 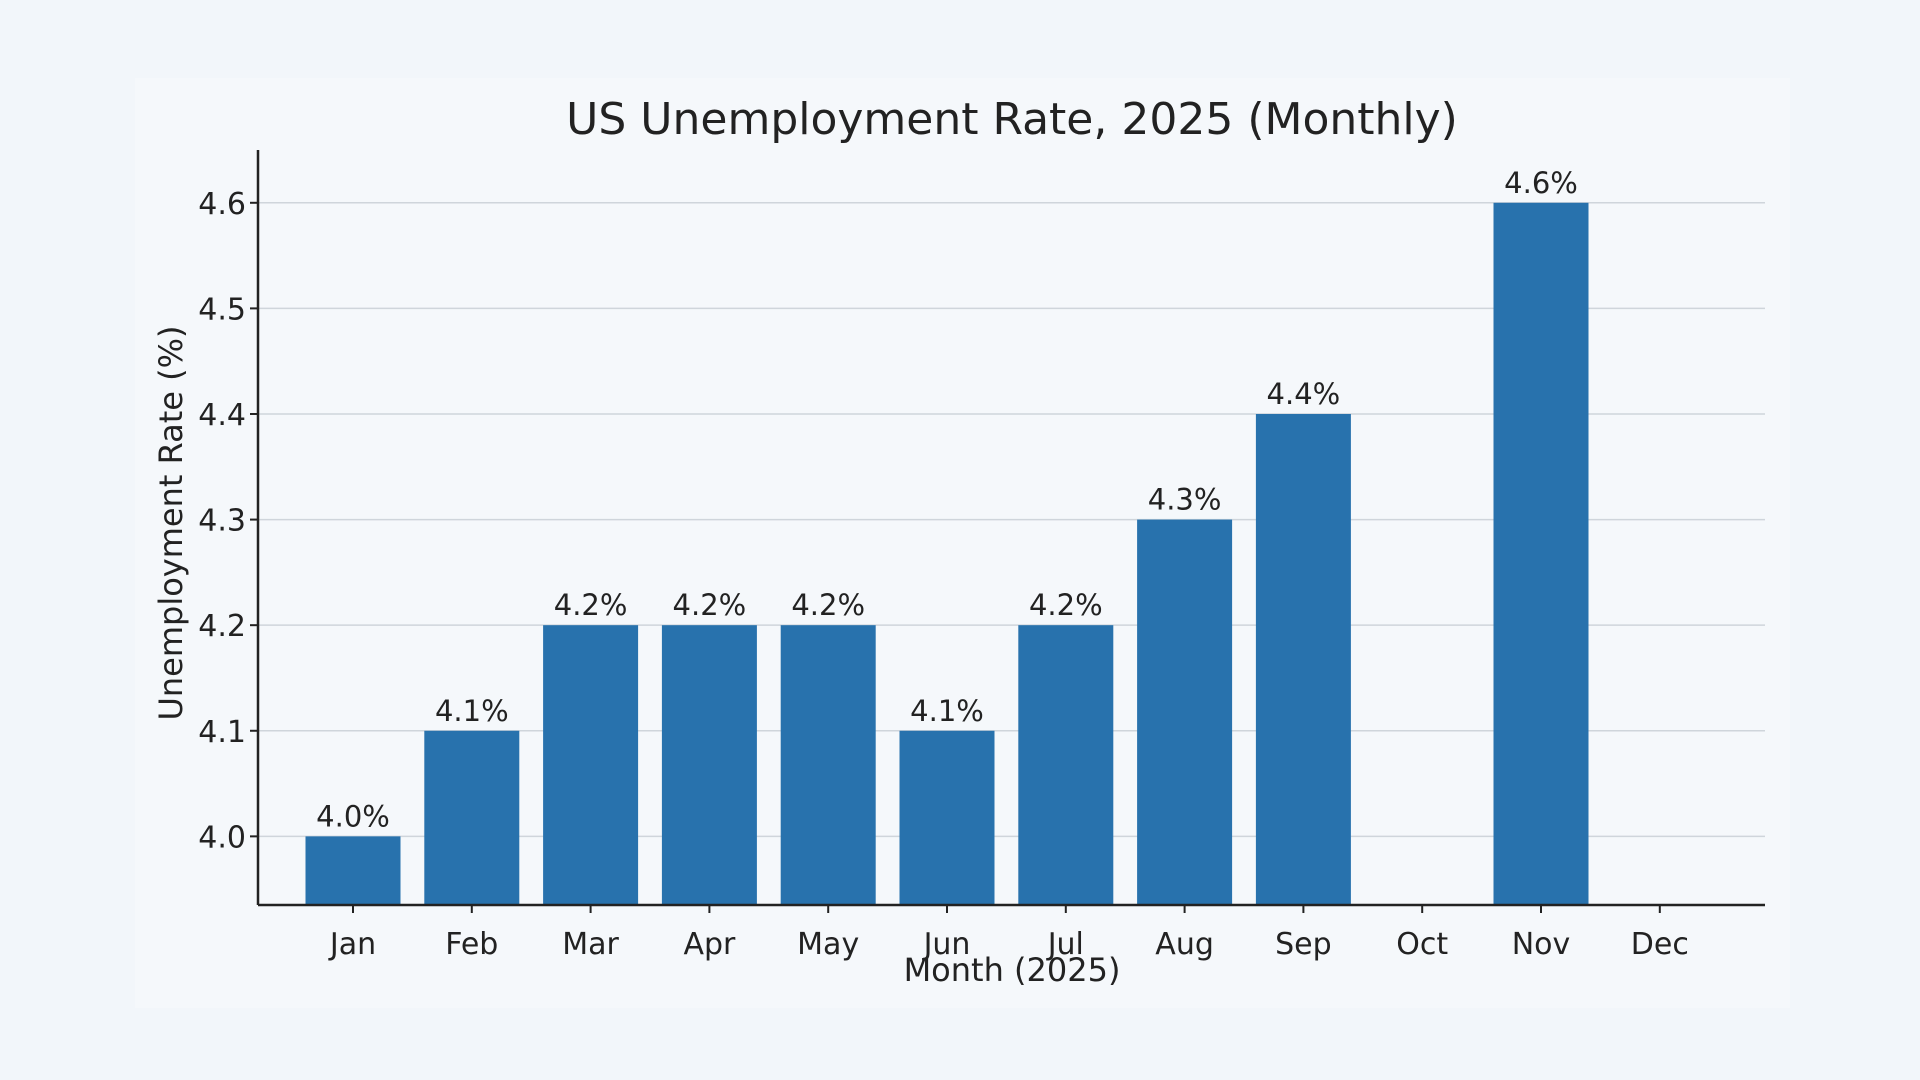 What do you see at coordinates (1012, 119) in the screenshot?
I see `chart-title: US Unemployment Rate, 2025 (Monthly)` at bounding box center [1012, 119].